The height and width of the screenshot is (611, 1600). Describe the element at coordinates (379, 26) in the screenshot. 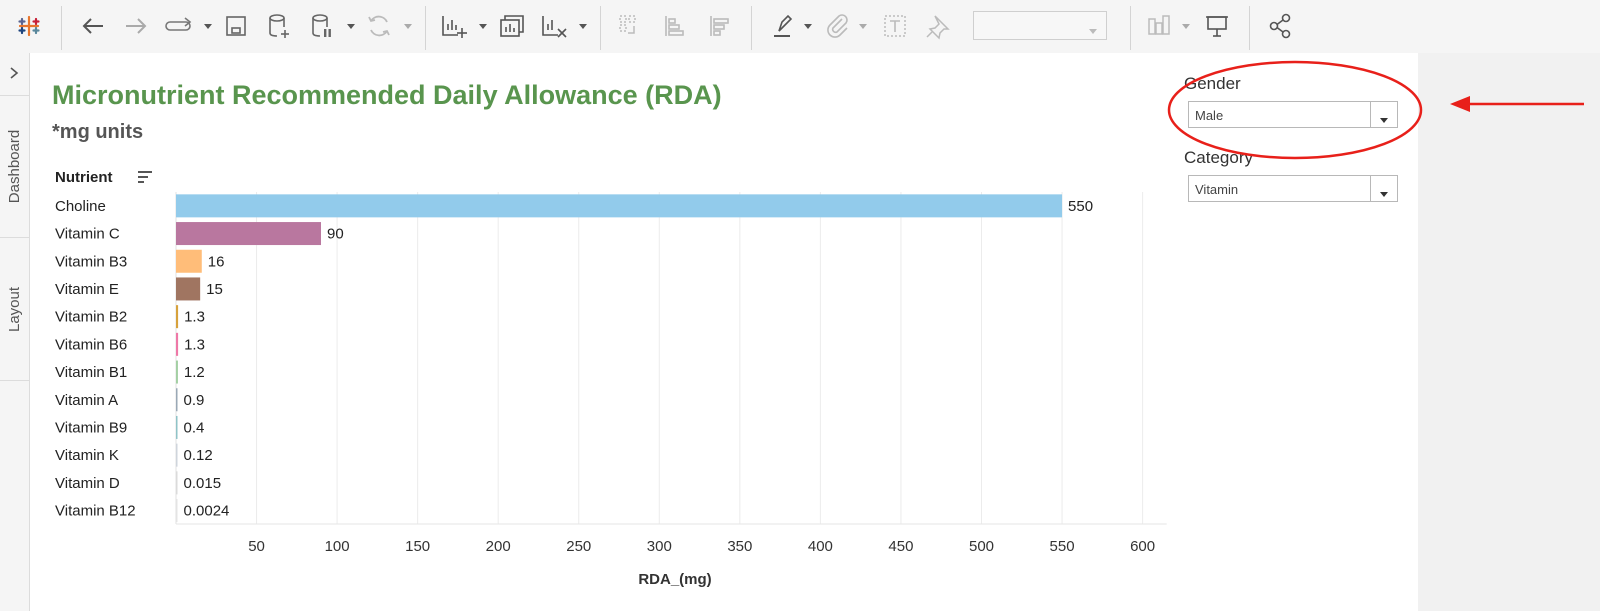

I see `refresh-icon` at that location.